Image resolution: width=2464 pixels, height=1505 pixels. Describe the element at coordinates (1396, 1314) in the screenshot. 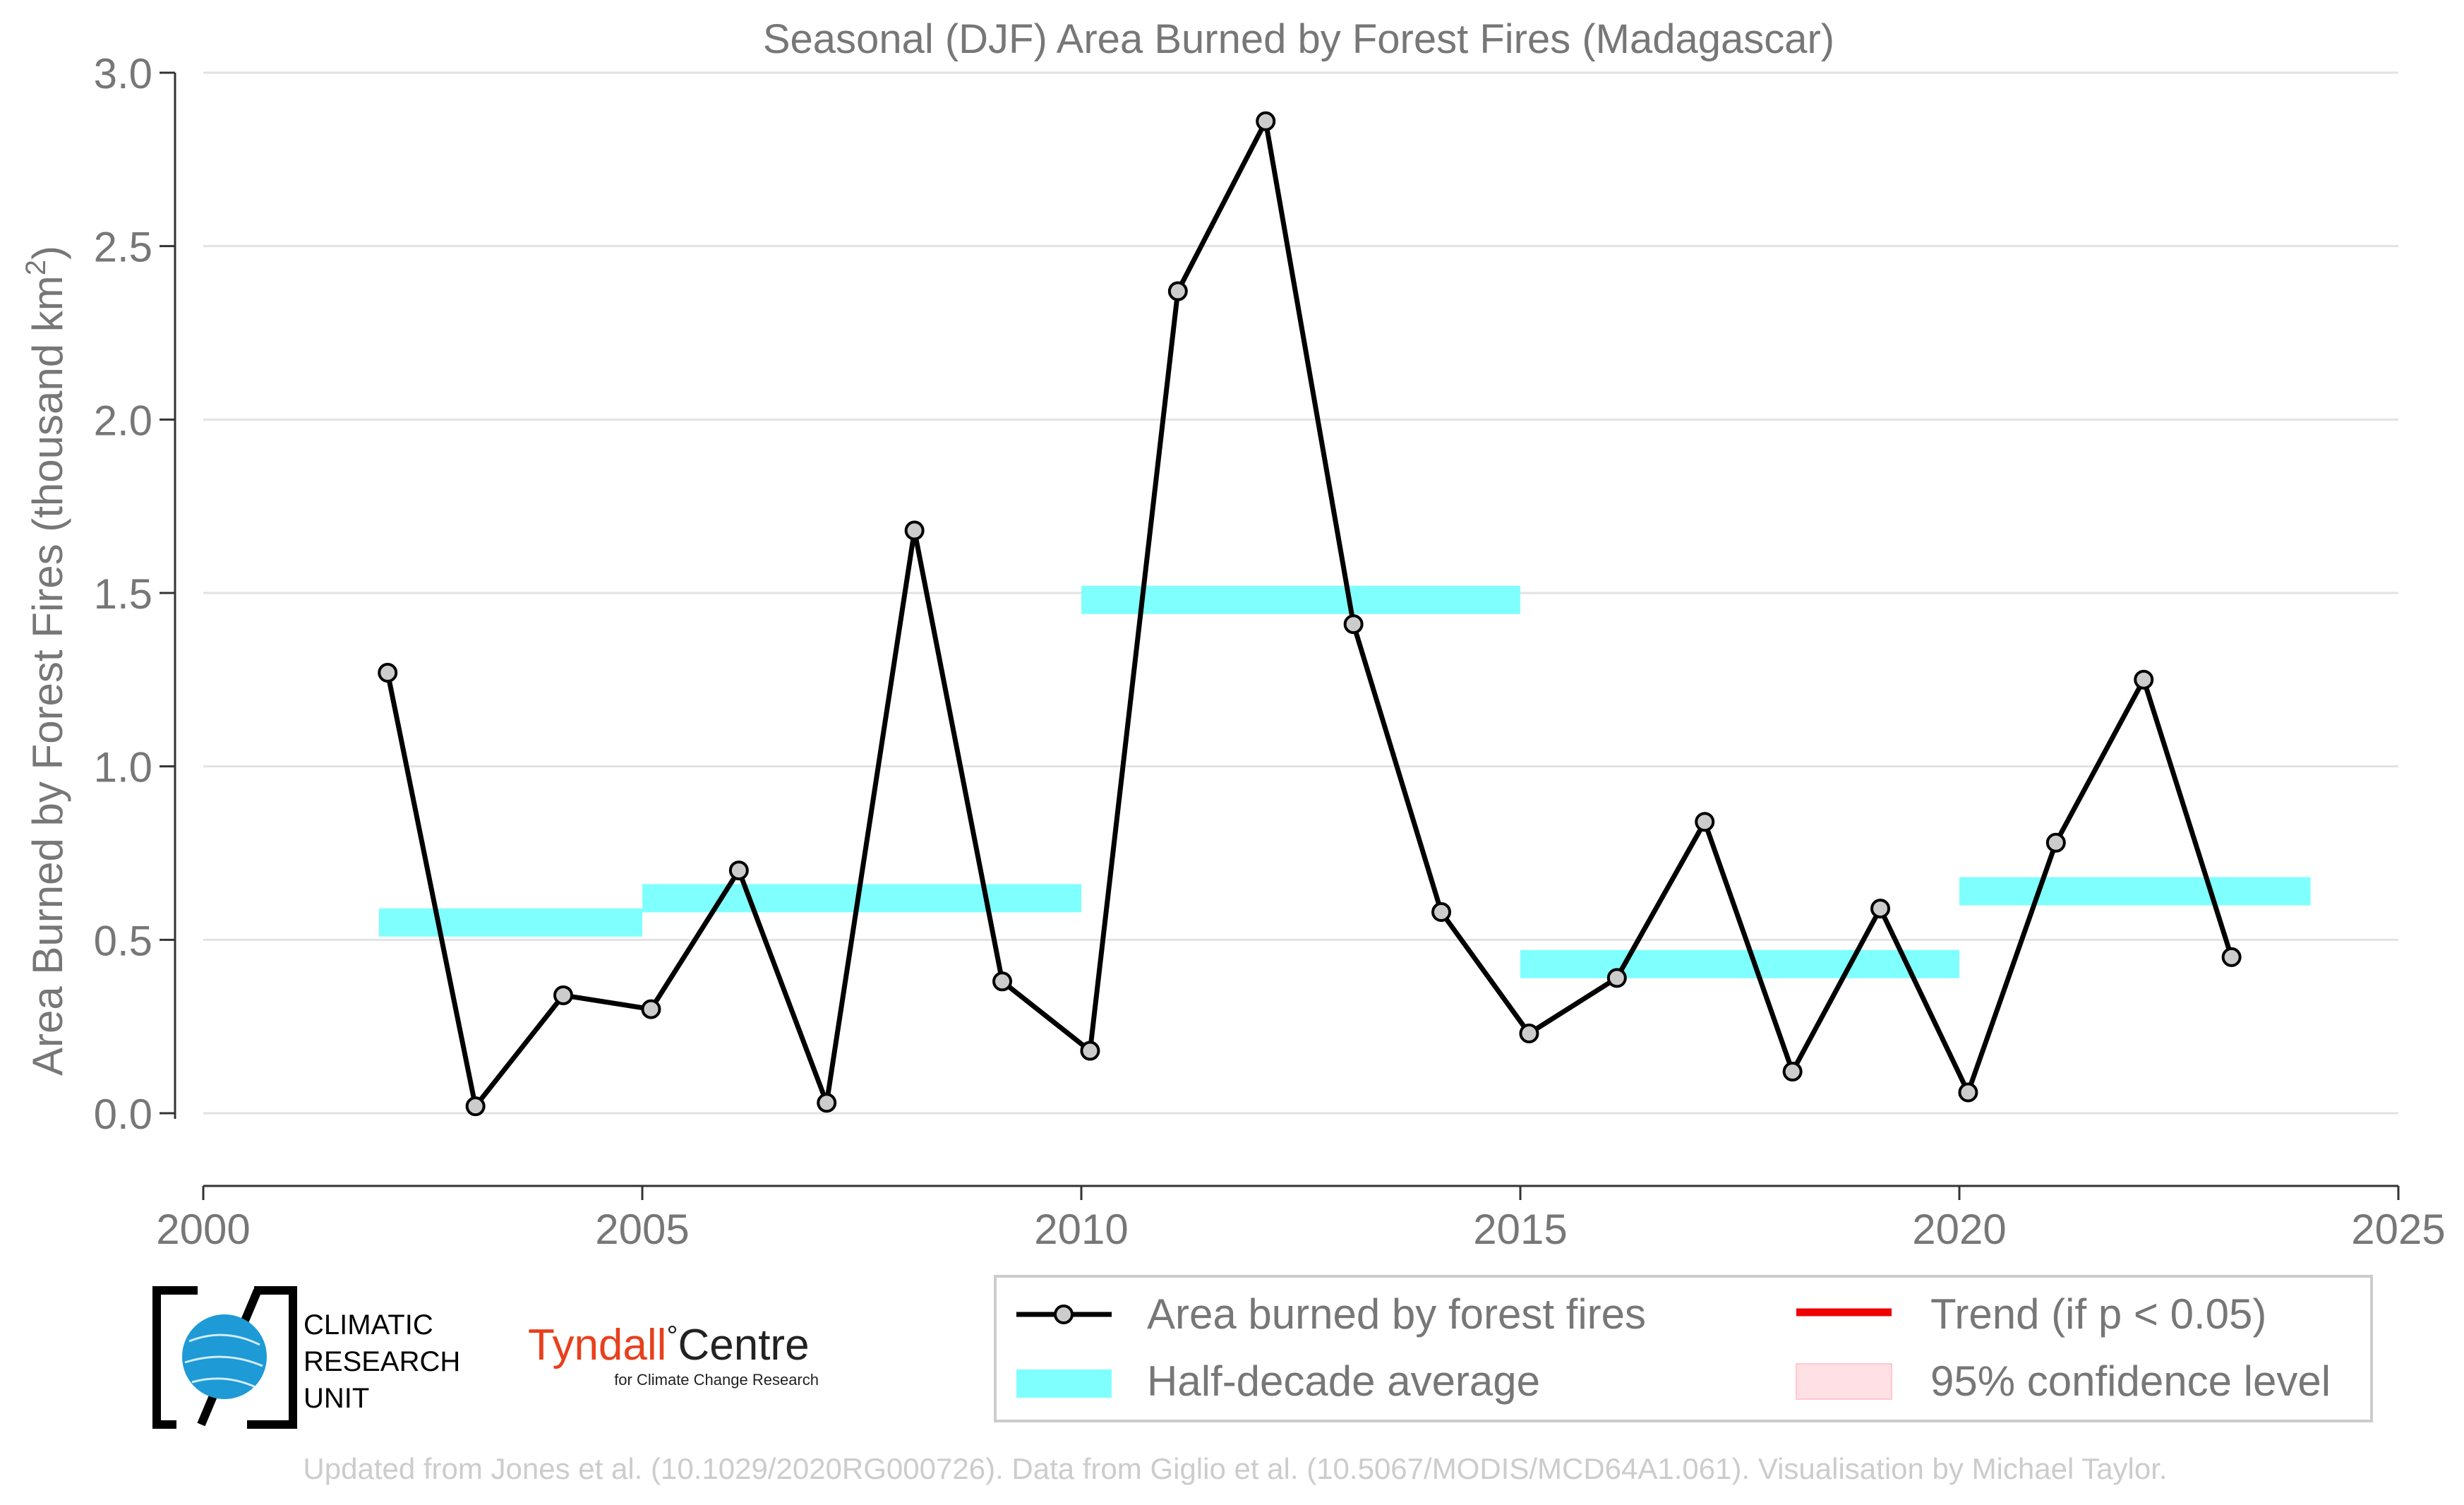

I see `legend-label-area-burned: Area burned by forest fires` at that location.